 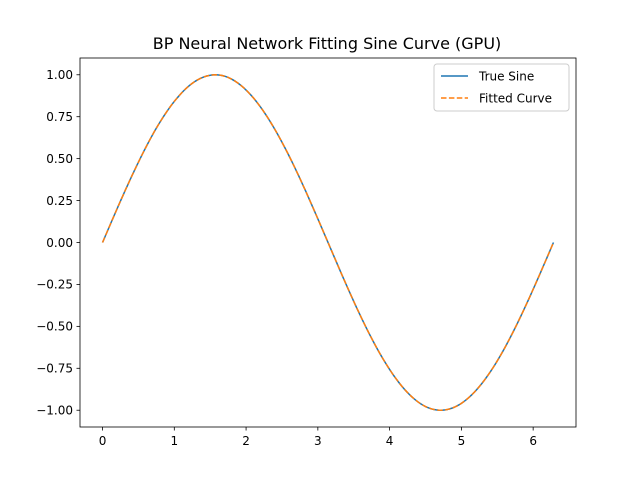 What do you see at coordinates (59, 159) in the screenshot?
I see `y-tick-label: 0.50` at bounding box center [59, 159].